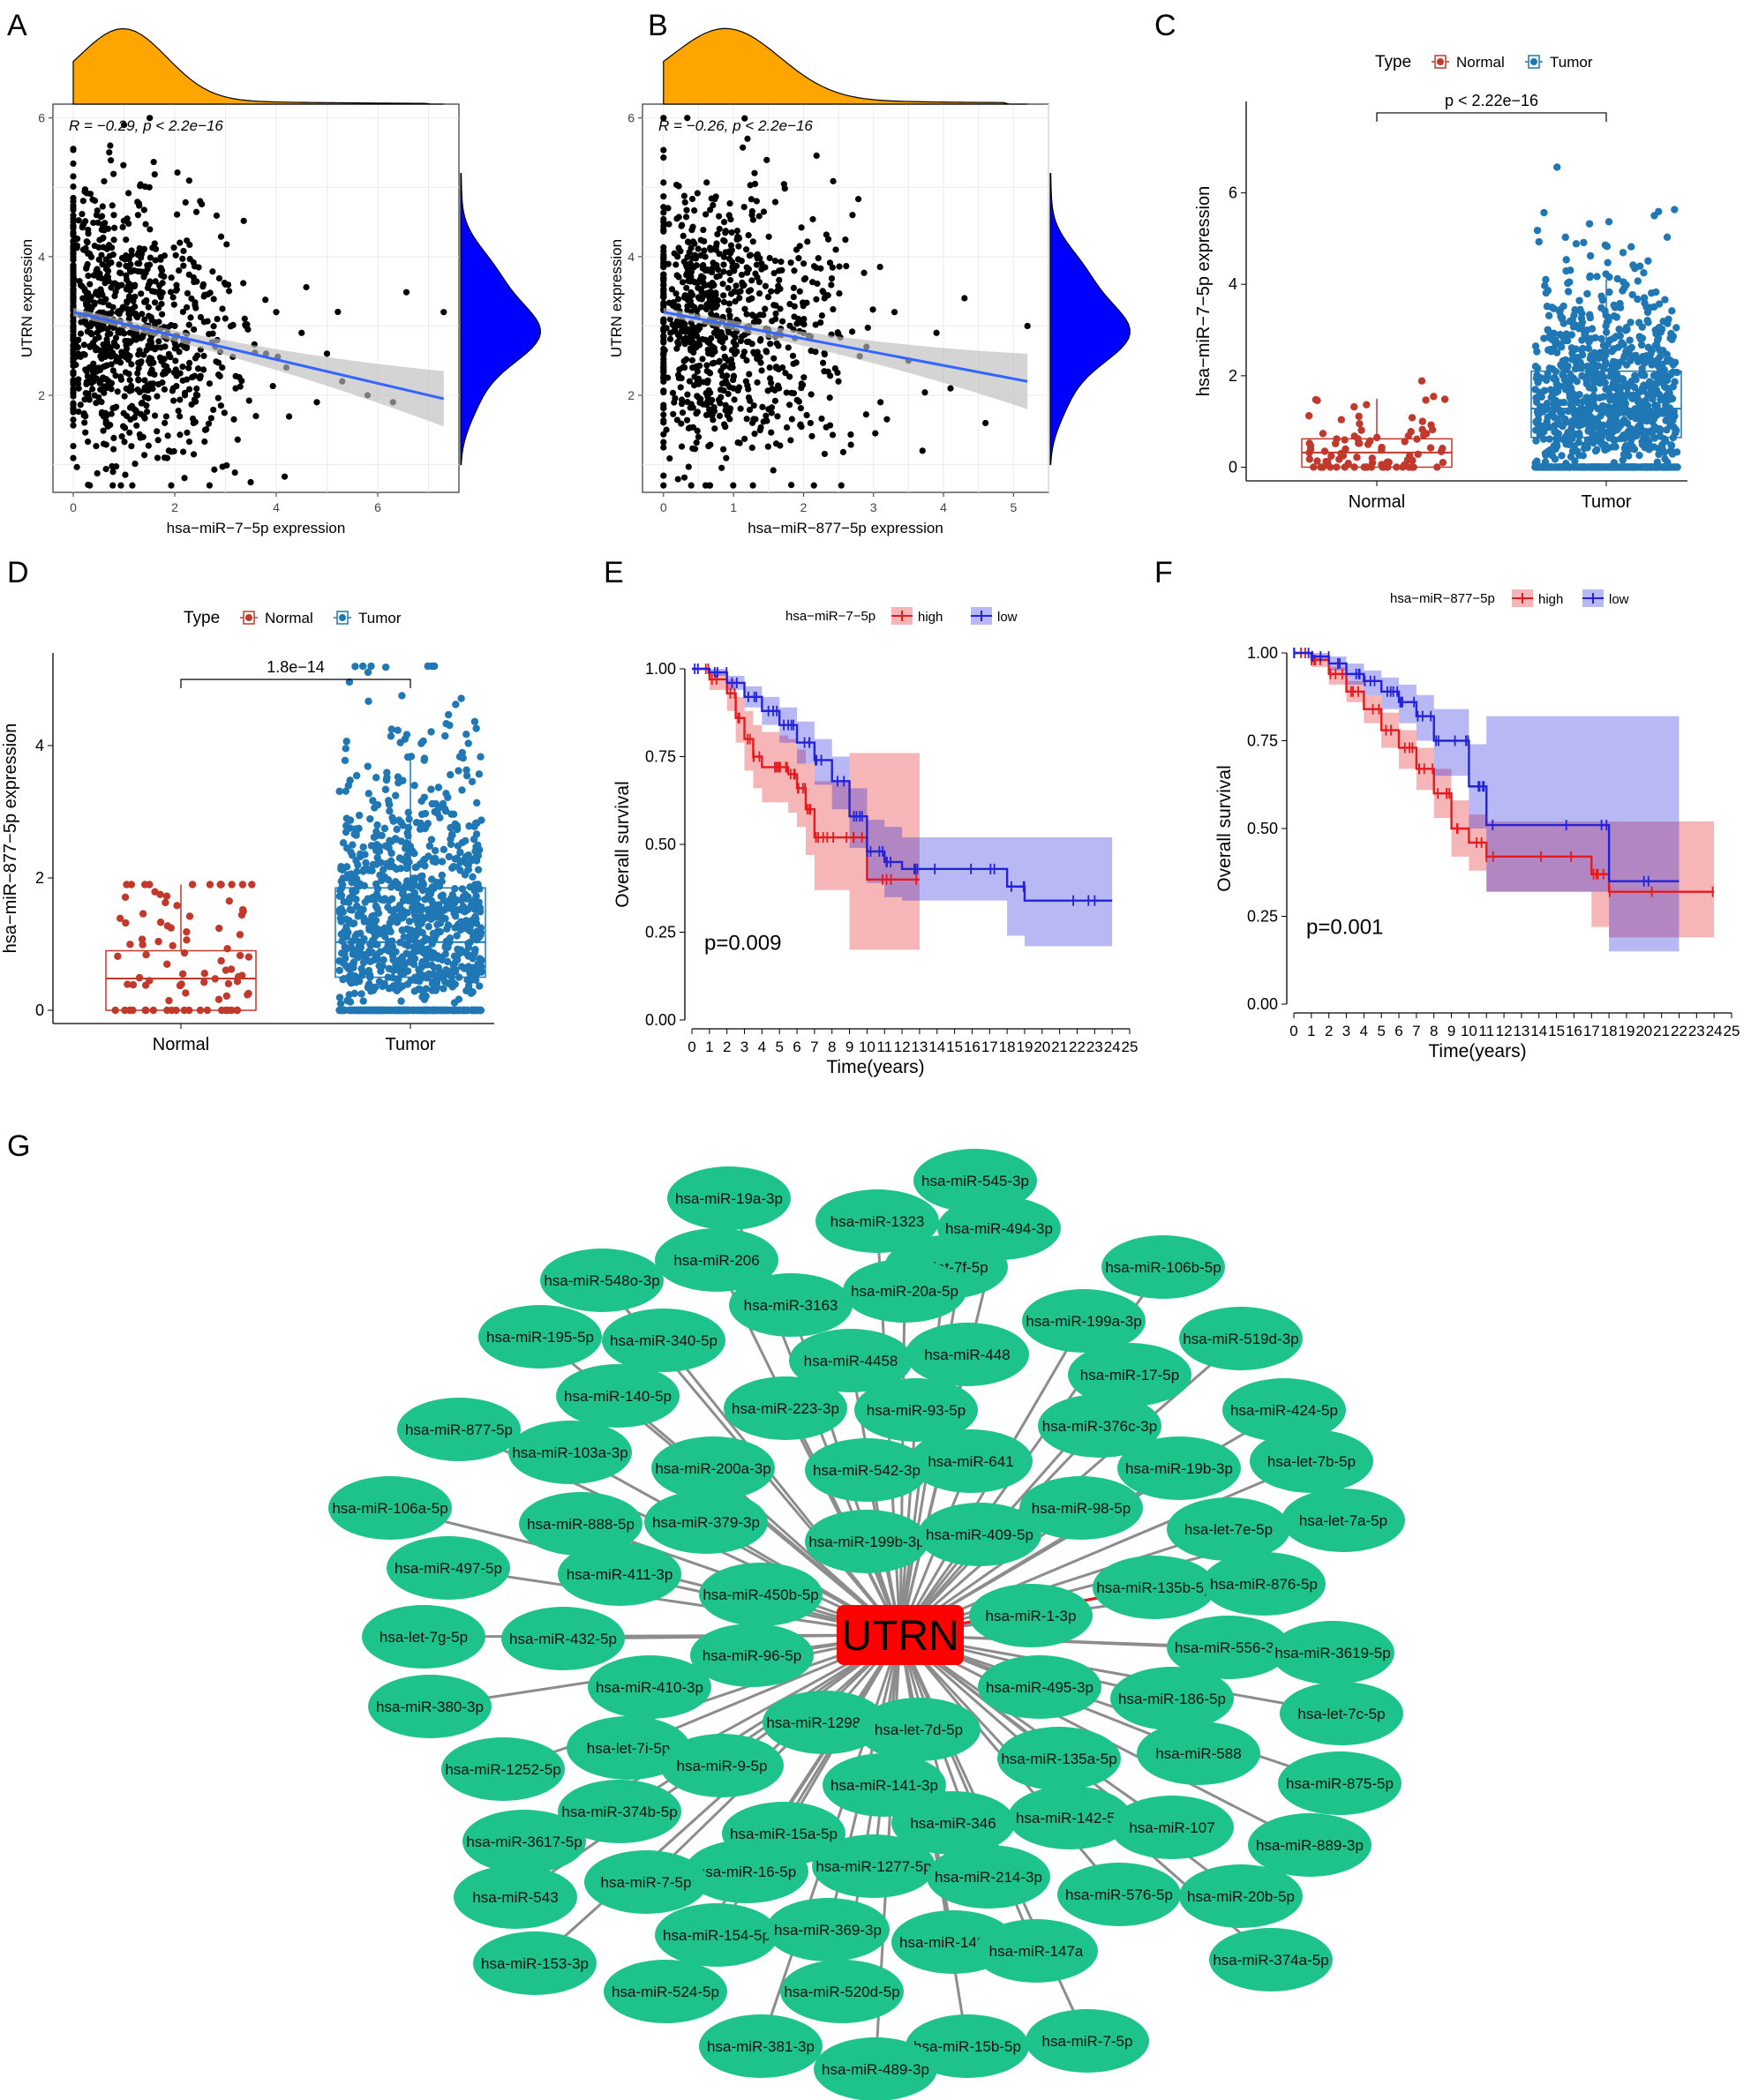 The height and width of the screenshot is (2100, 1751). I want to click on x-tick-label: 25, so click(1130, 1047).